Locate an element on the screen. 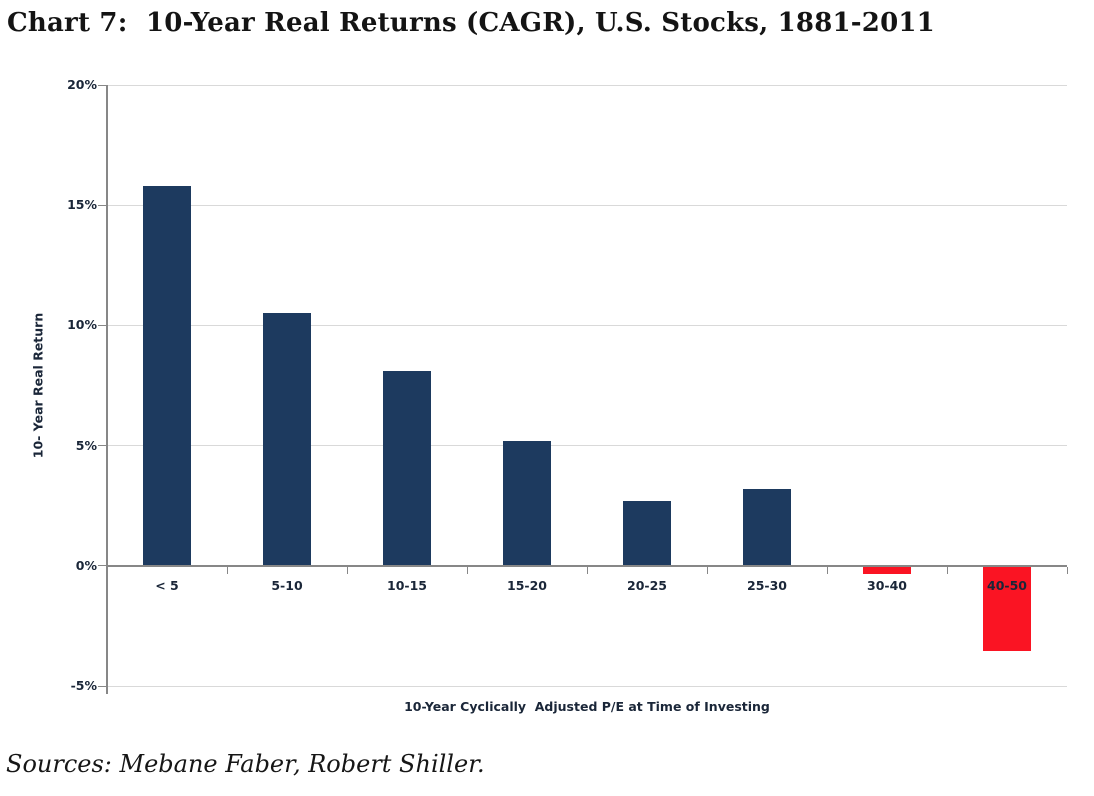 The height and width of the screenshot is (796, 1094). bar-< 5 is located at coordinates (167, 375).